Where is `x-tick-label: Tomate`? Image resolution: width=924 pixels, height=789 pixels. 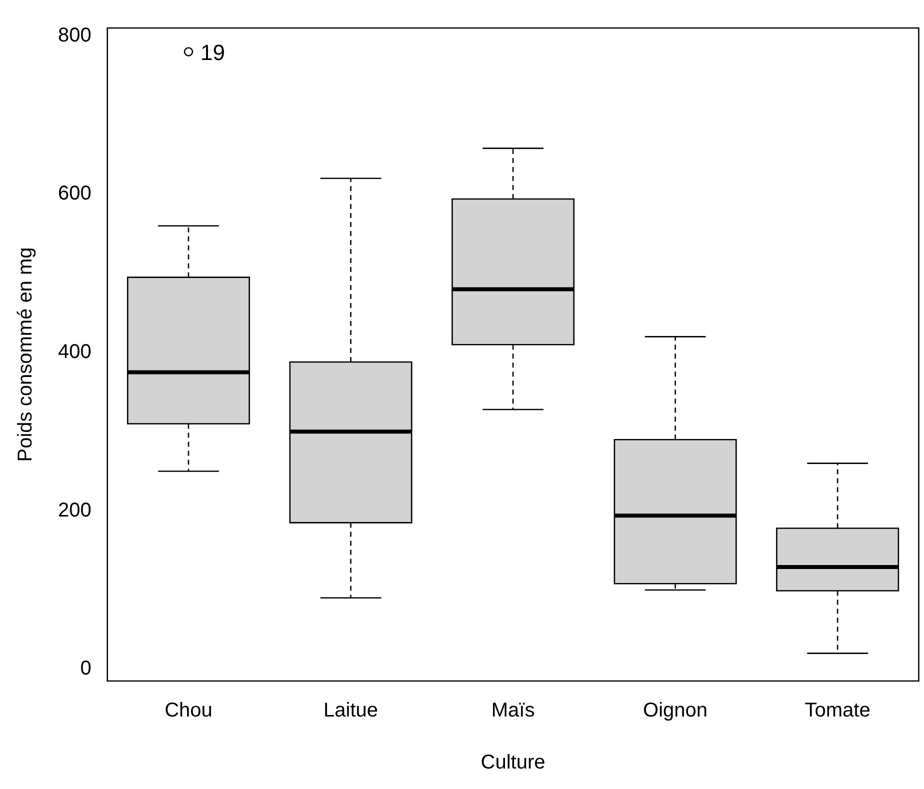 x-tick-label: Tomate is located at coordinates (837, 711).